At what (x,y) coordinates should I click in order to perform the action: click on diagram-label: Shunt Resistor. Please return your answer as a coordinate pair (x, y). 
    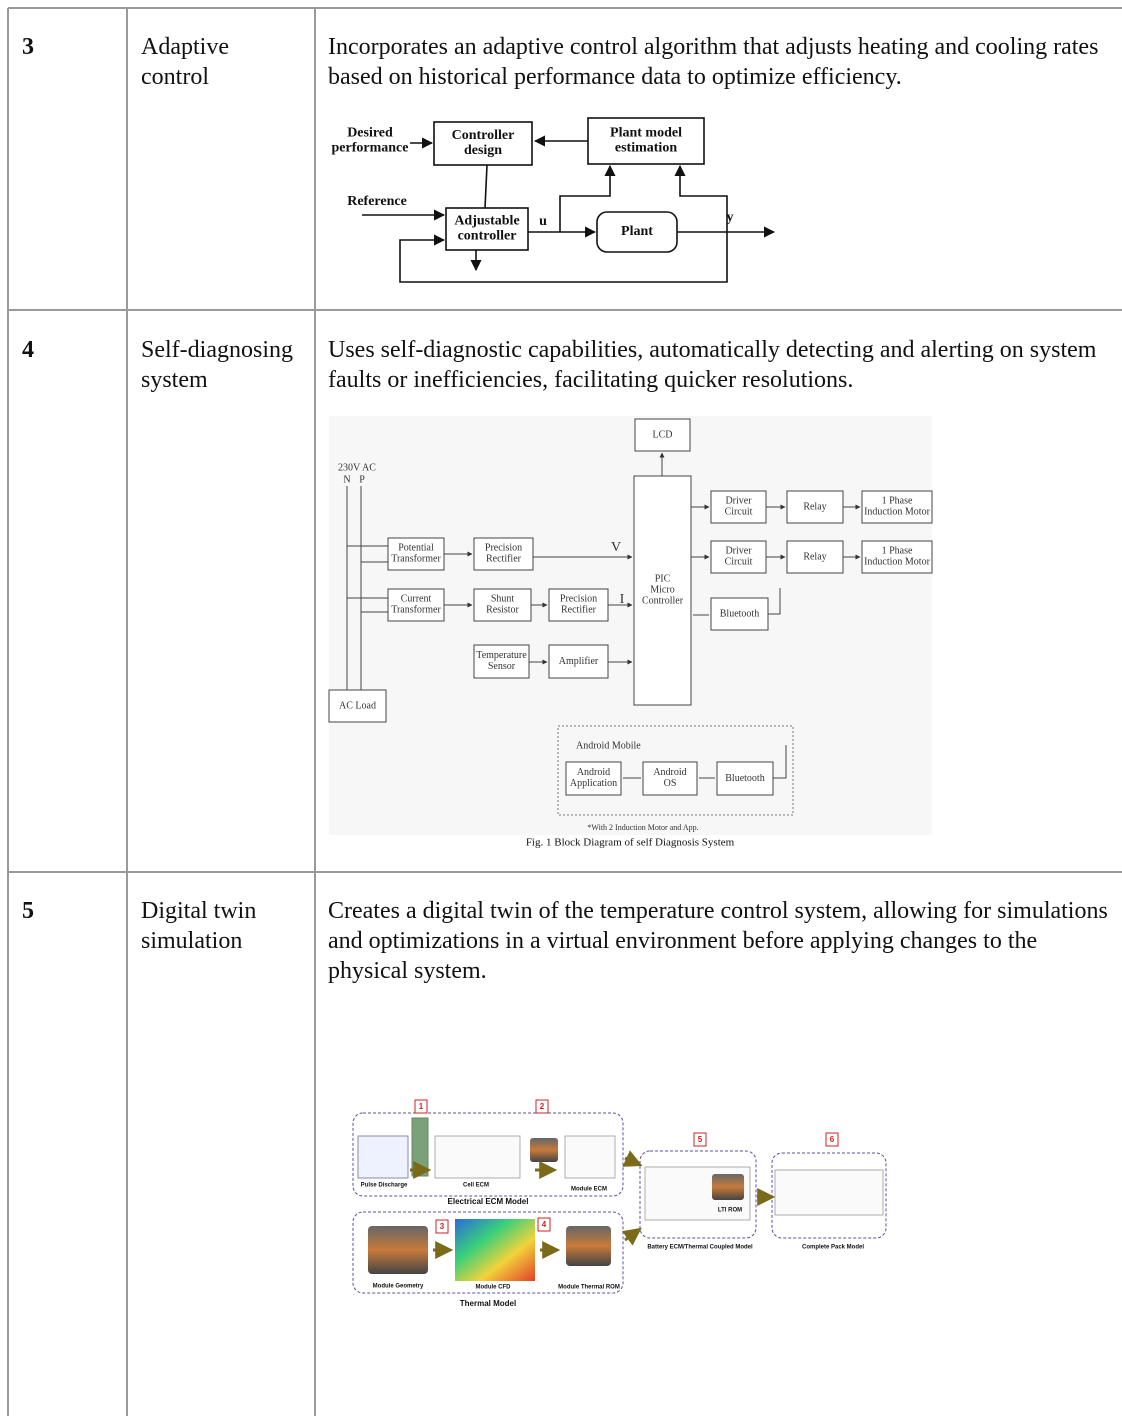
    Looking at the image, I should click on (502, 605).